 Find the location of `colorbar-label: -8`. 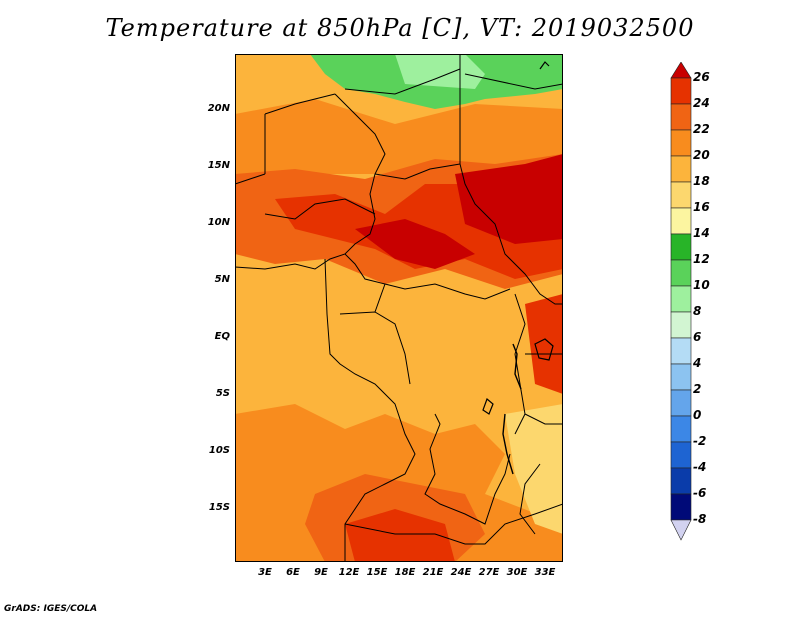

colorbar-label: -8 is located at coordinates (700, 519).